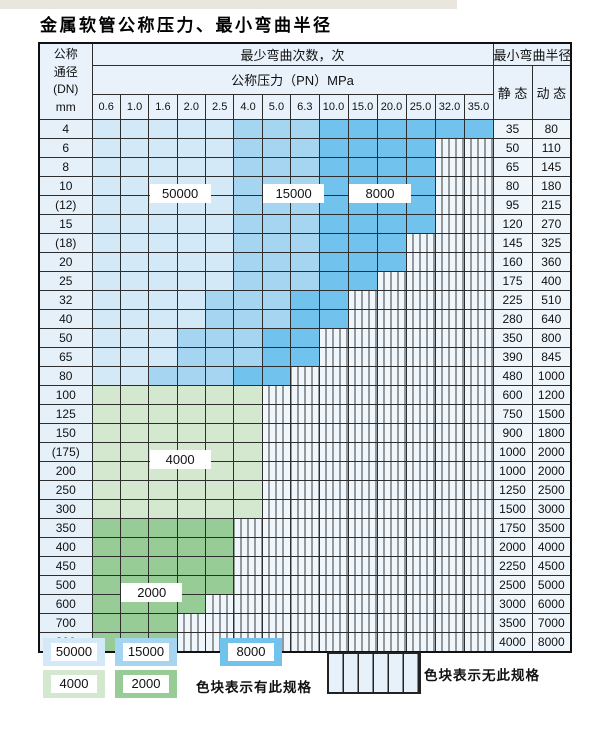  What do you see at coordinates (380, 193) in the screenshot?
I see `cycle-count-label: 8000` at bounding box center [380, 193].